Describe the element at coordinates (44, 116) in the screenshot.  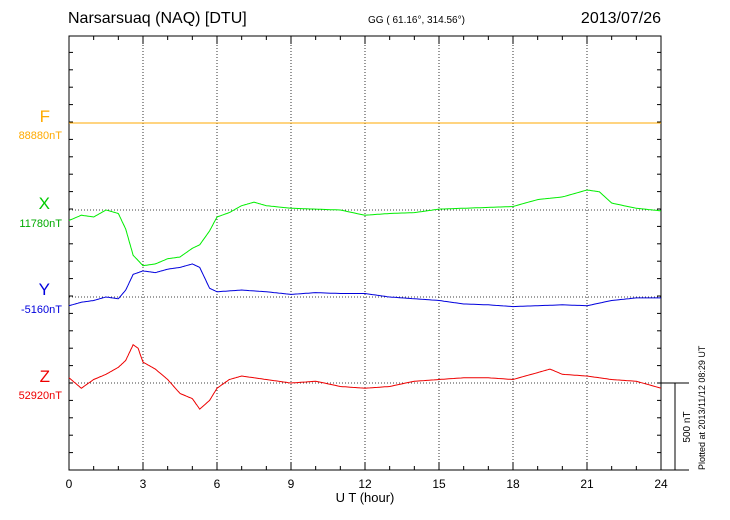
I see `label-F: F` at that location.